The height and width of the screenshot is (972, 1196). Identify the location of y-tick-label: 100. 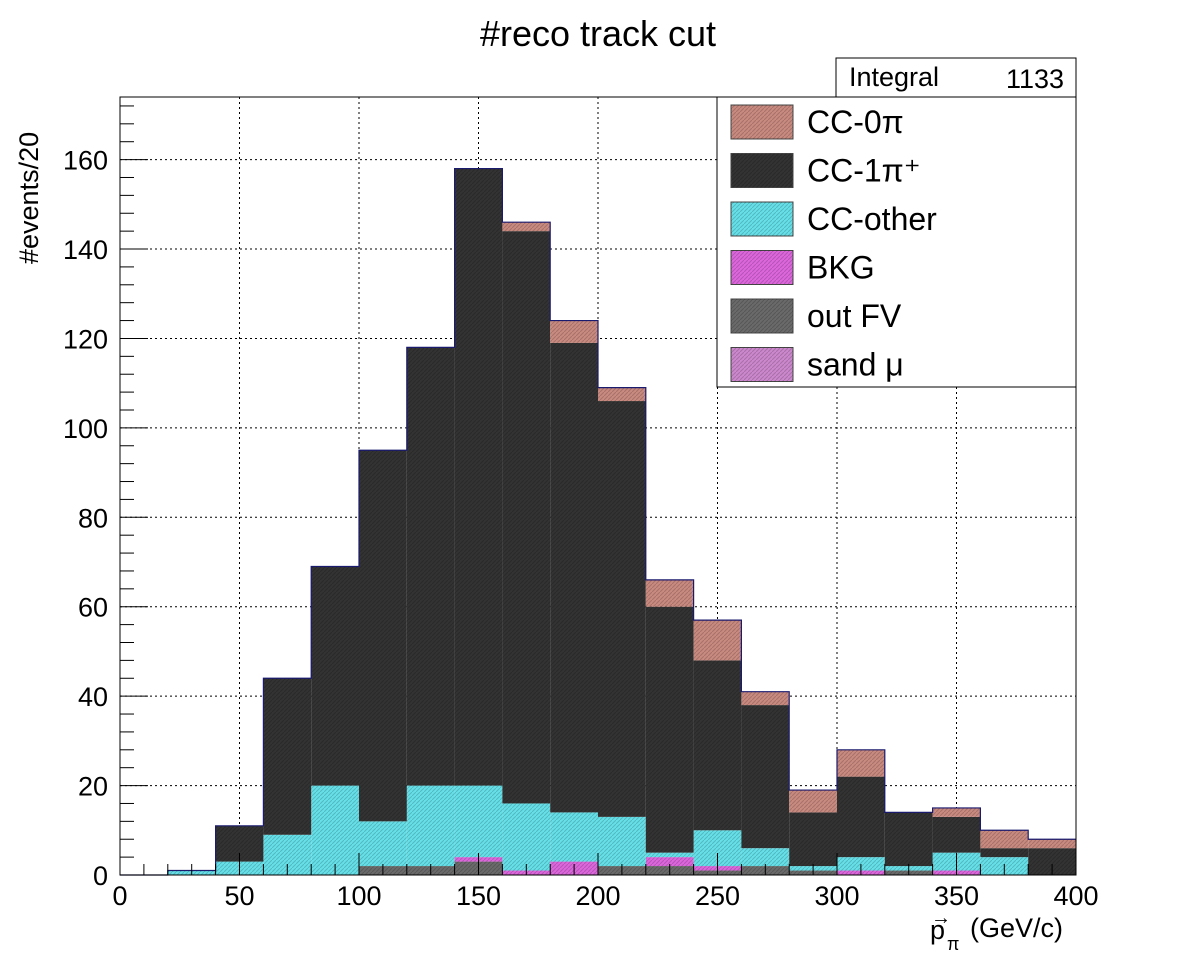
(85, 429).